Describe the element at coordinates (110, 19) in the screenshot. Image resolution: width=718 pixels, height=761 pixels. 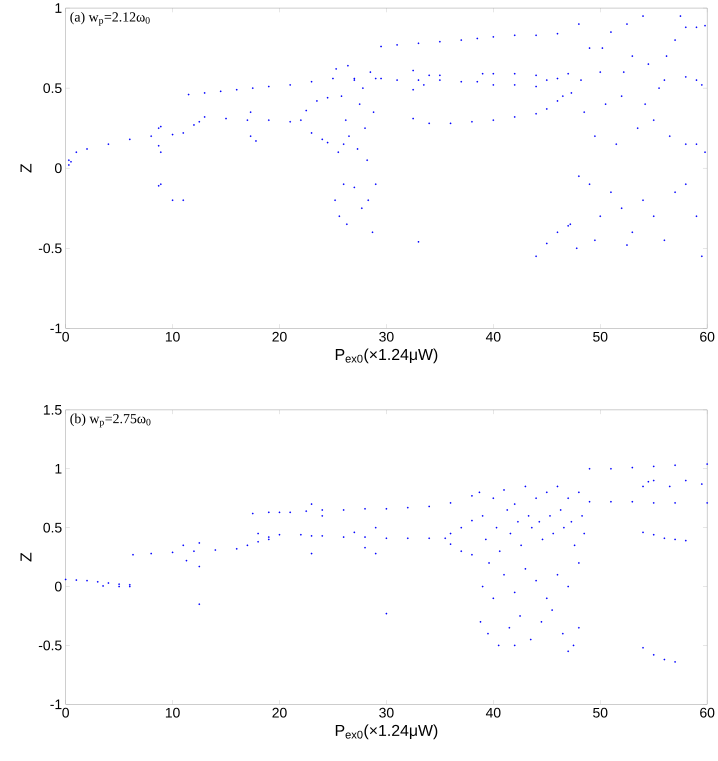
I see `annotation: (a) w$_{p}$=2.12ω$_{0}$` at that location.